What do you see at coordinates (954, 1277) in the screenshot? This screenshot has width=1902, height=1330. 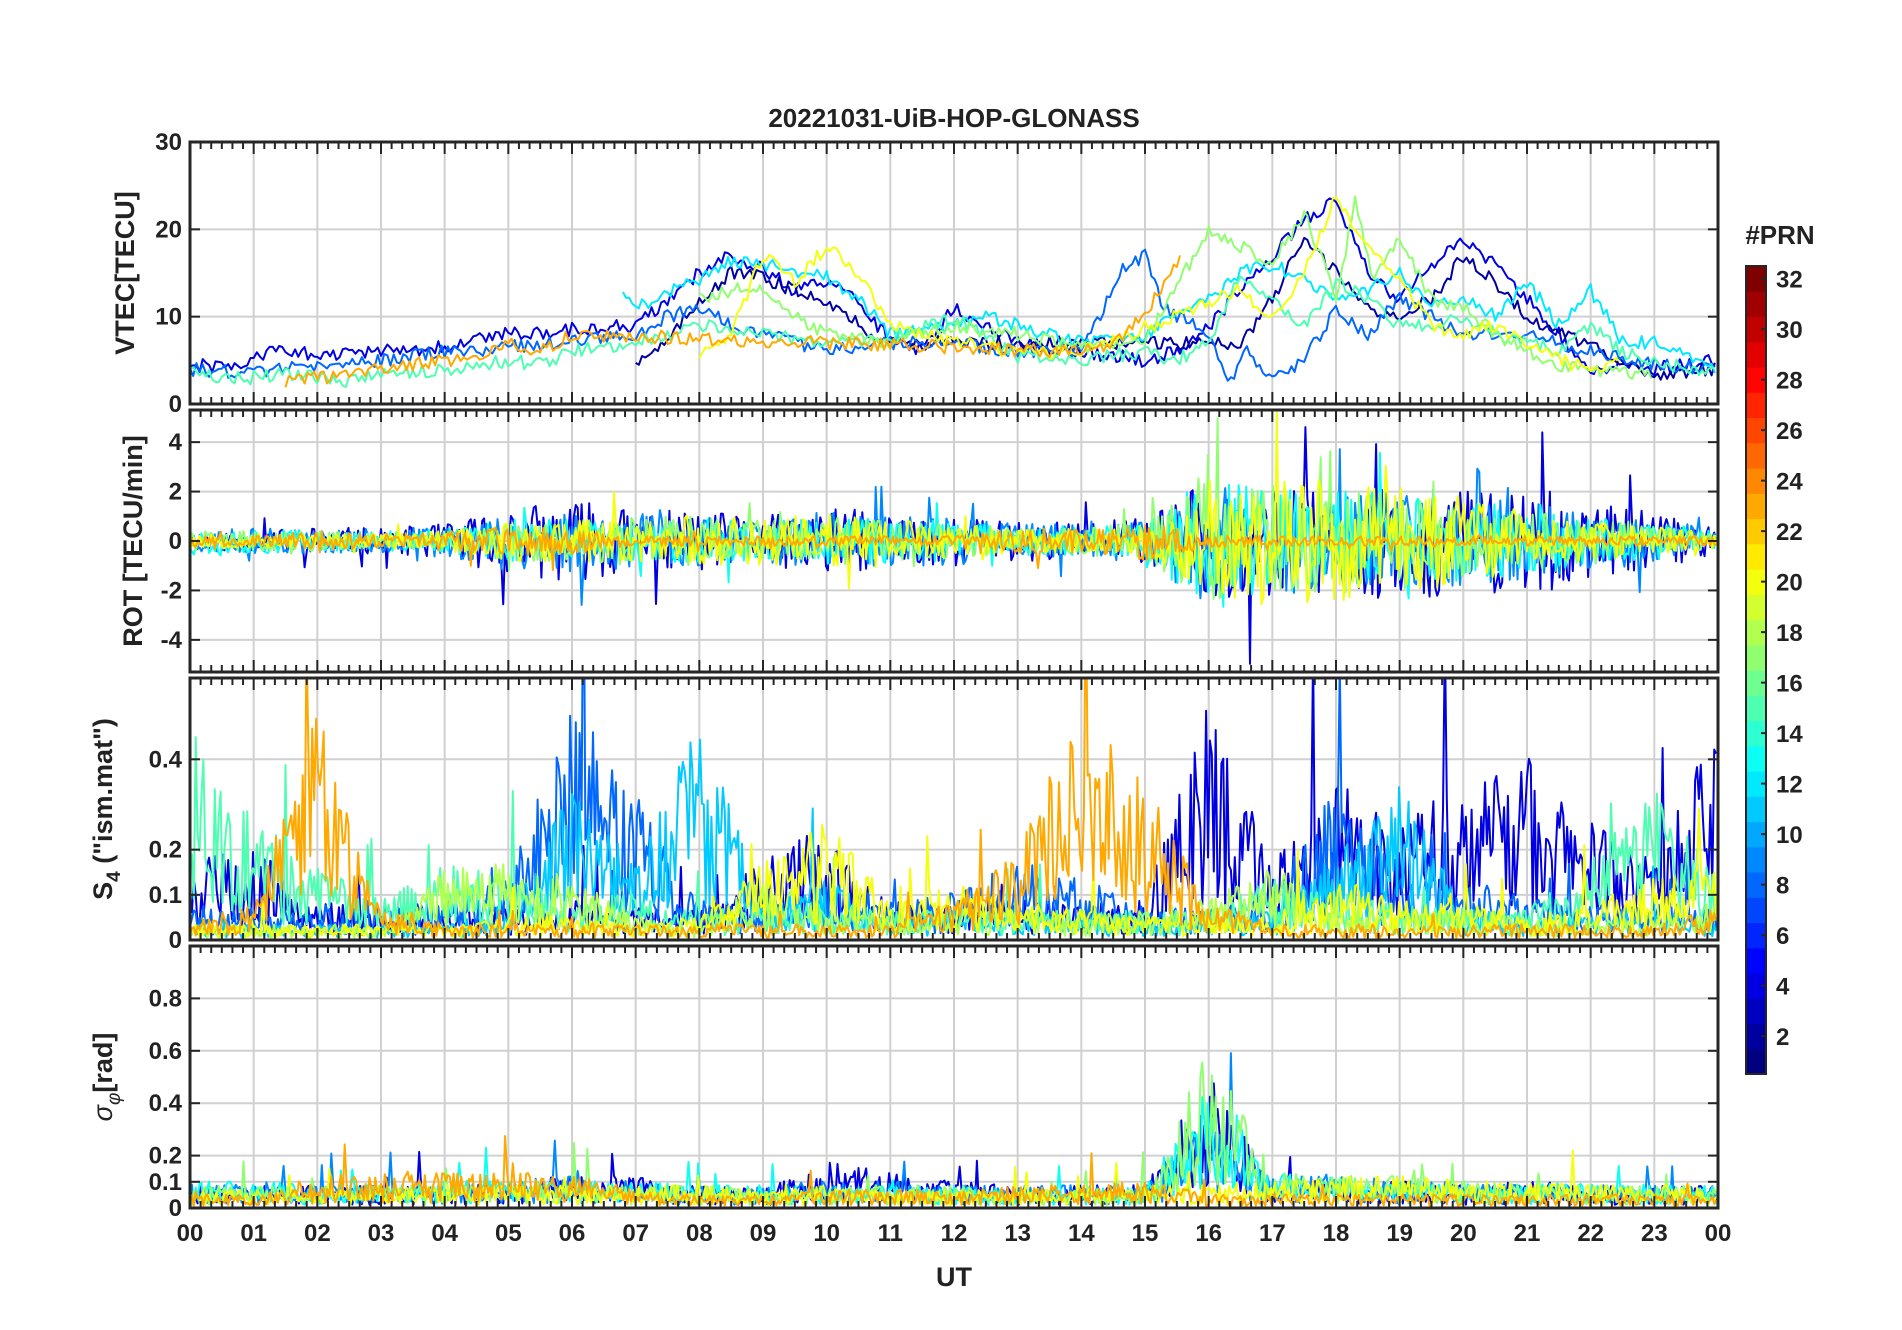 I see `x-axis-label: UT` at bounding box center [954, 1277].